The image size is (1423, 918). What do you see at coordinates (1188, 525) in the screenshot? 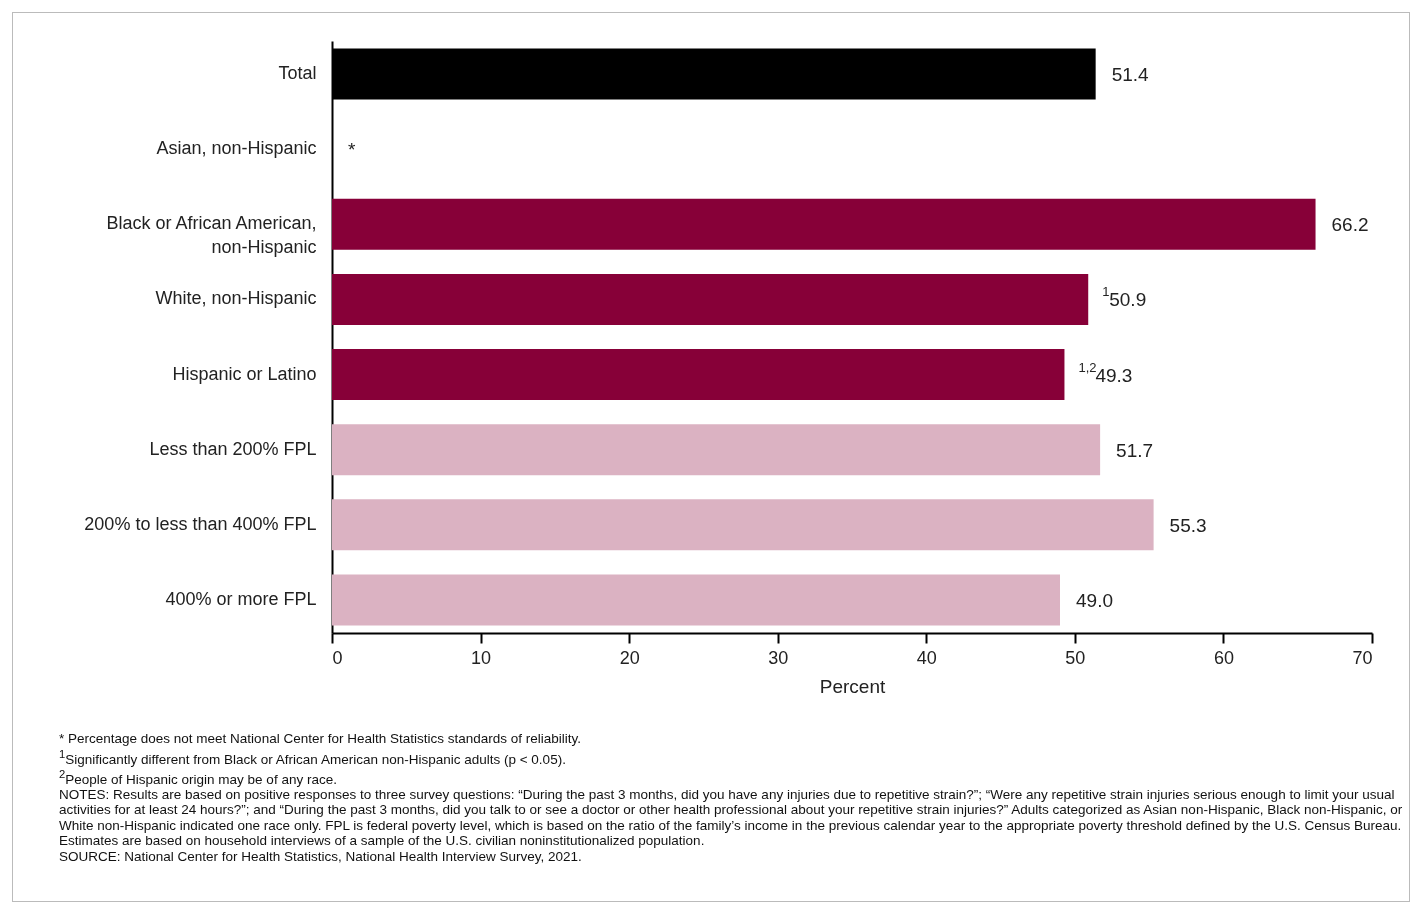
I see `data-label: 55.3` at bounding box center [1188, 525].